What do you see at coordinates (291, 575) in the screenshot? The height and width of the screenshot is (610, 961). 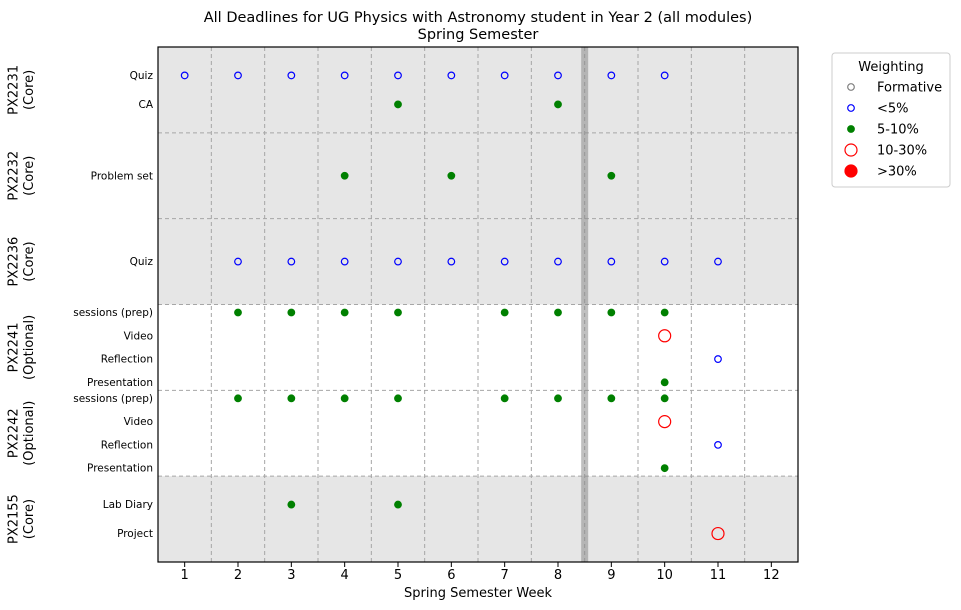 I see `x-tick-label: 3` at bounding box center [291, 575].